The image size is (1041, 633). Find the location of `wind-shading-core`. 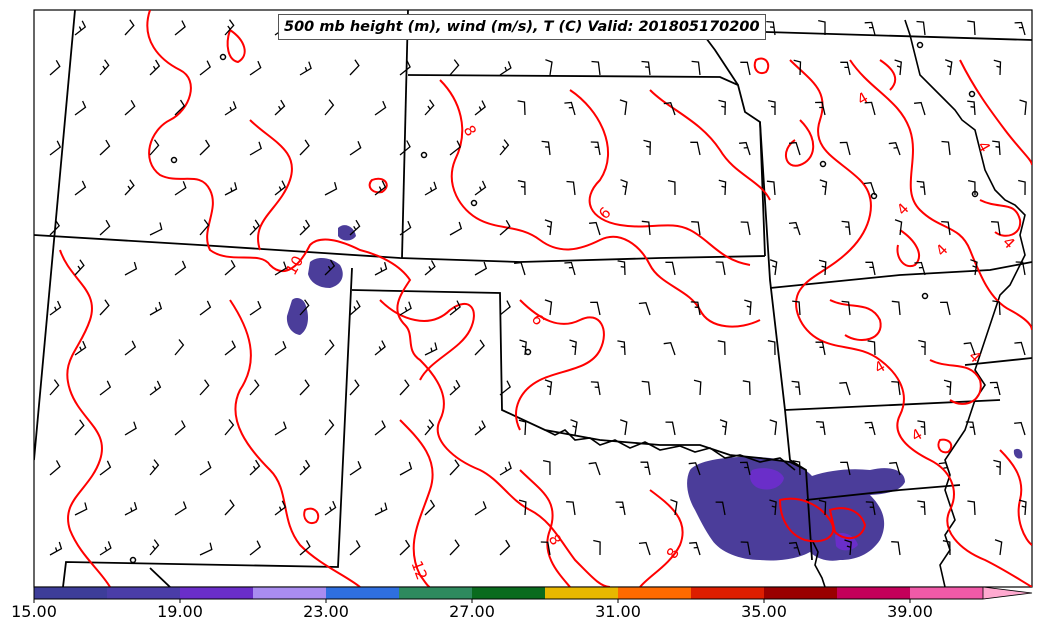

wind-shading-core is located at coordinates (767, 479).